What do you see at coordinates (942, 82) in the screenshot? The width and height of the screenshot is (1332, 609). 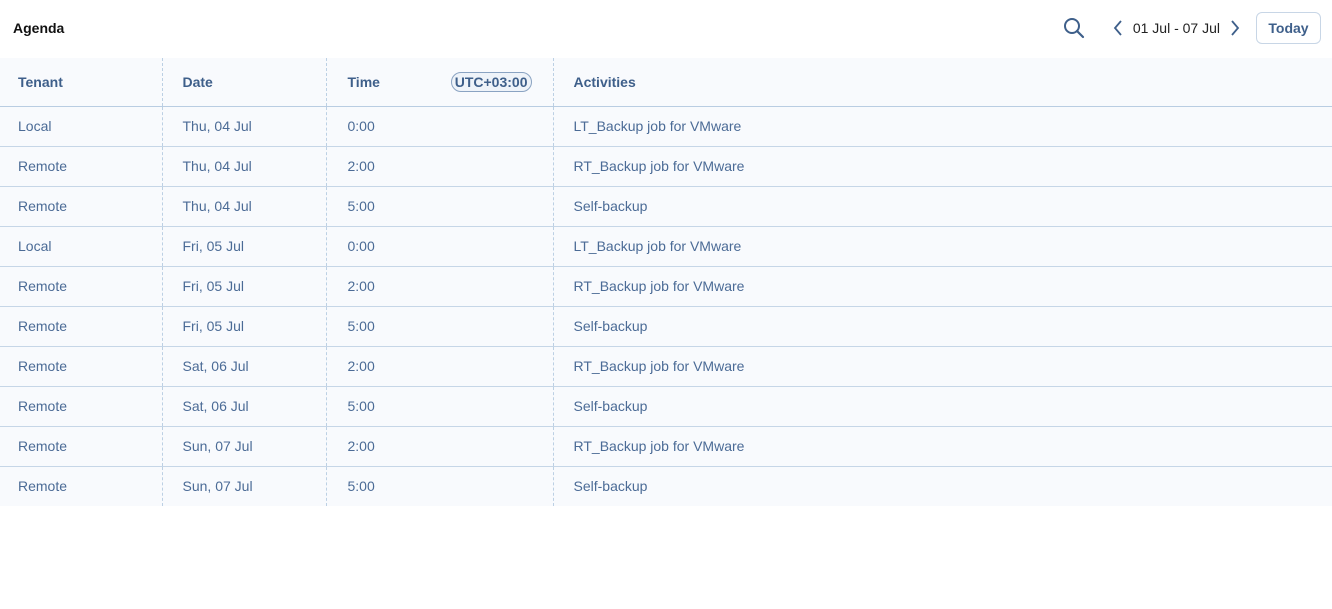 I see `column-activities: Activities` at bounding box center [942, 82].